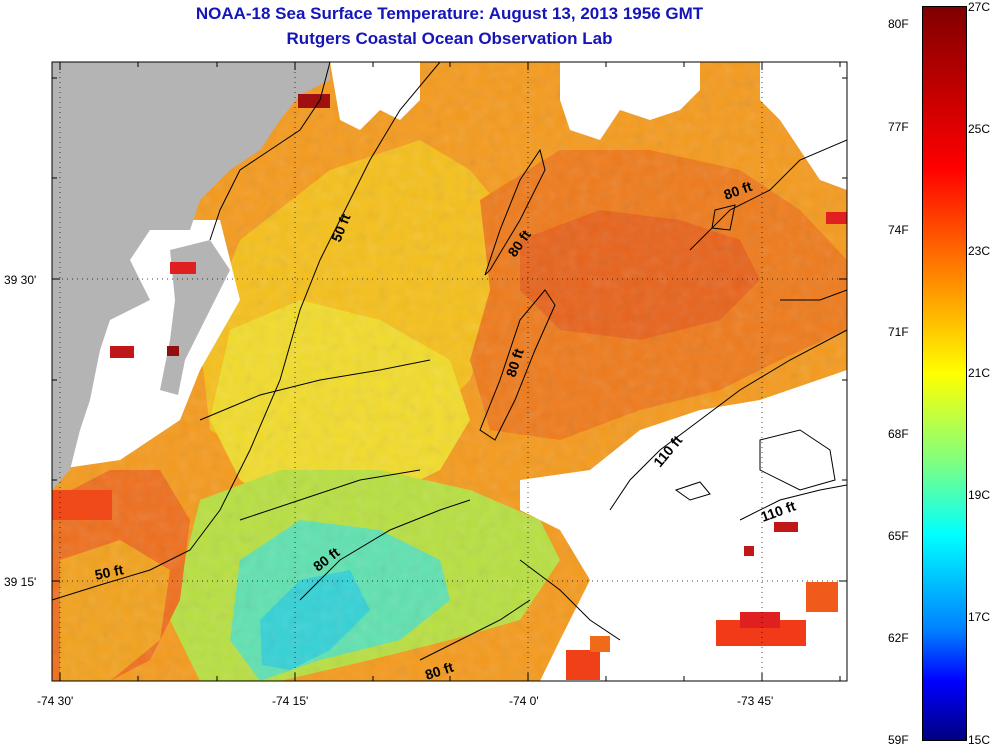  What do you see at coordinates (20, 280) in the screenshot?
I see `y-tick-label: 39 30'` at bounding box center [20, 280].